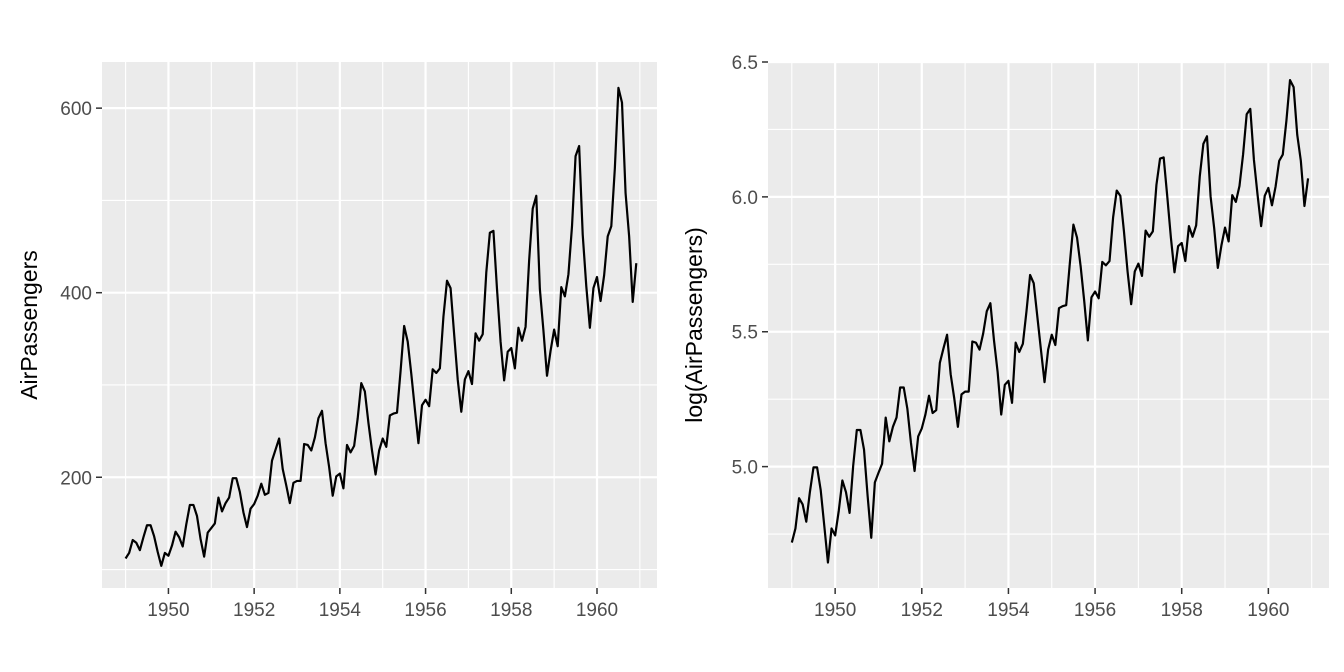 Image resolution: width=1344 pixels, height=672 pixels. I want to click on y-tick-label: 5.0, so click(745, 468).